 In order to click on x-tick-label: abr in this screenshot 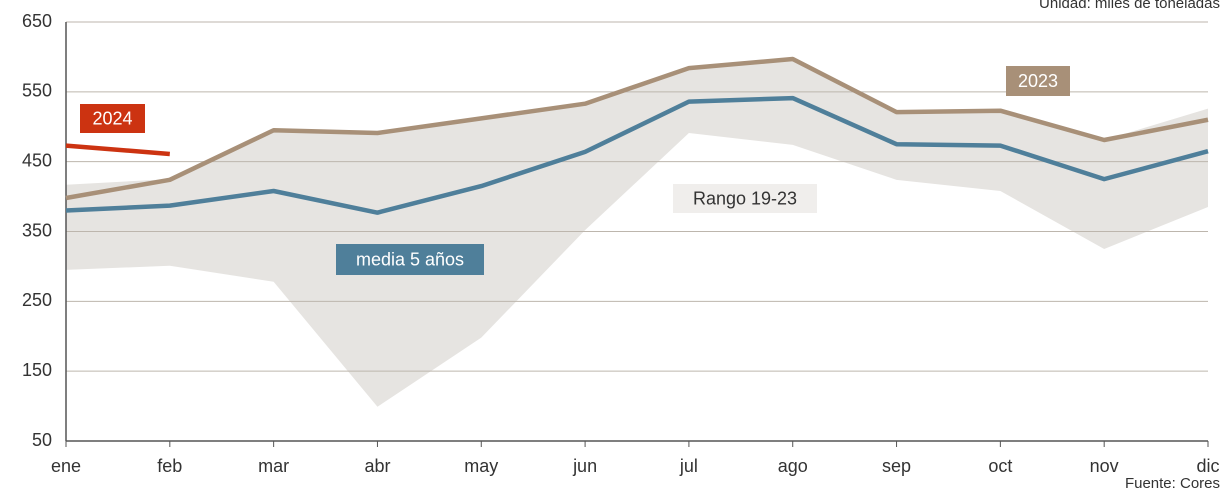, I will do `click(377, 466)`.